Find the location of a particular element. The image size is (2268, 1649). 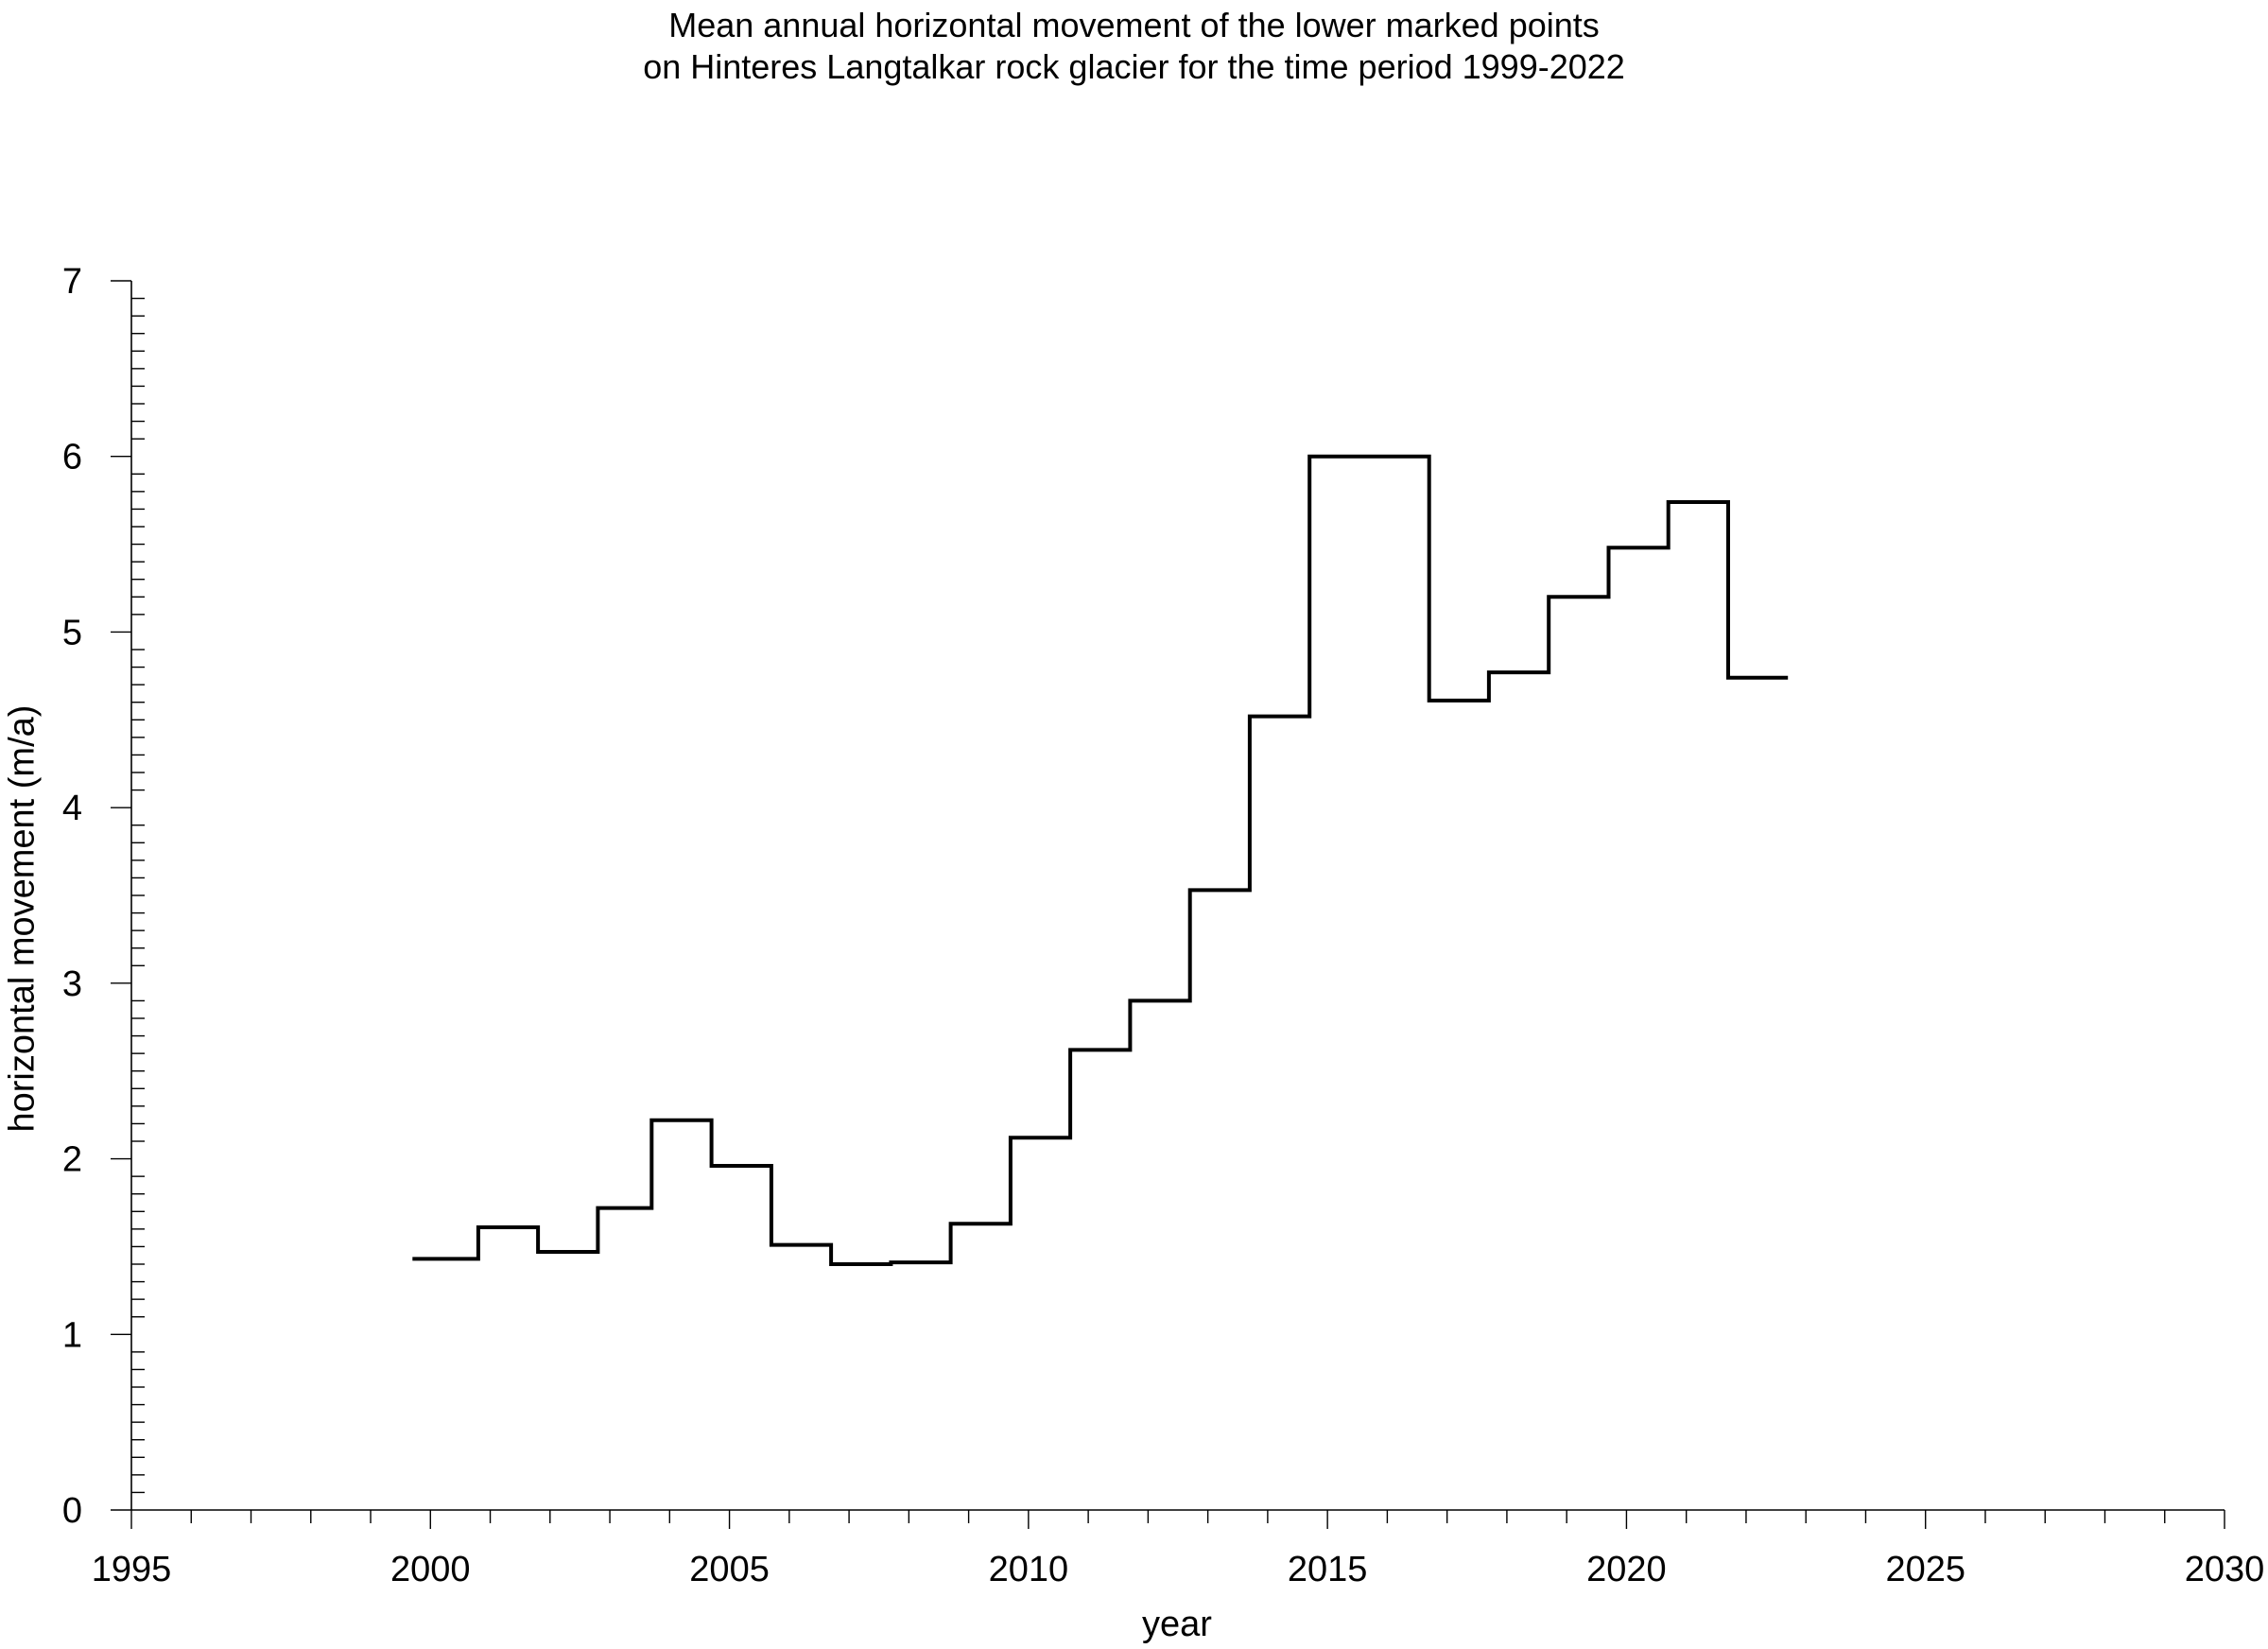

x-tick-label: 2020 is located at coordinates (1627, 1569).